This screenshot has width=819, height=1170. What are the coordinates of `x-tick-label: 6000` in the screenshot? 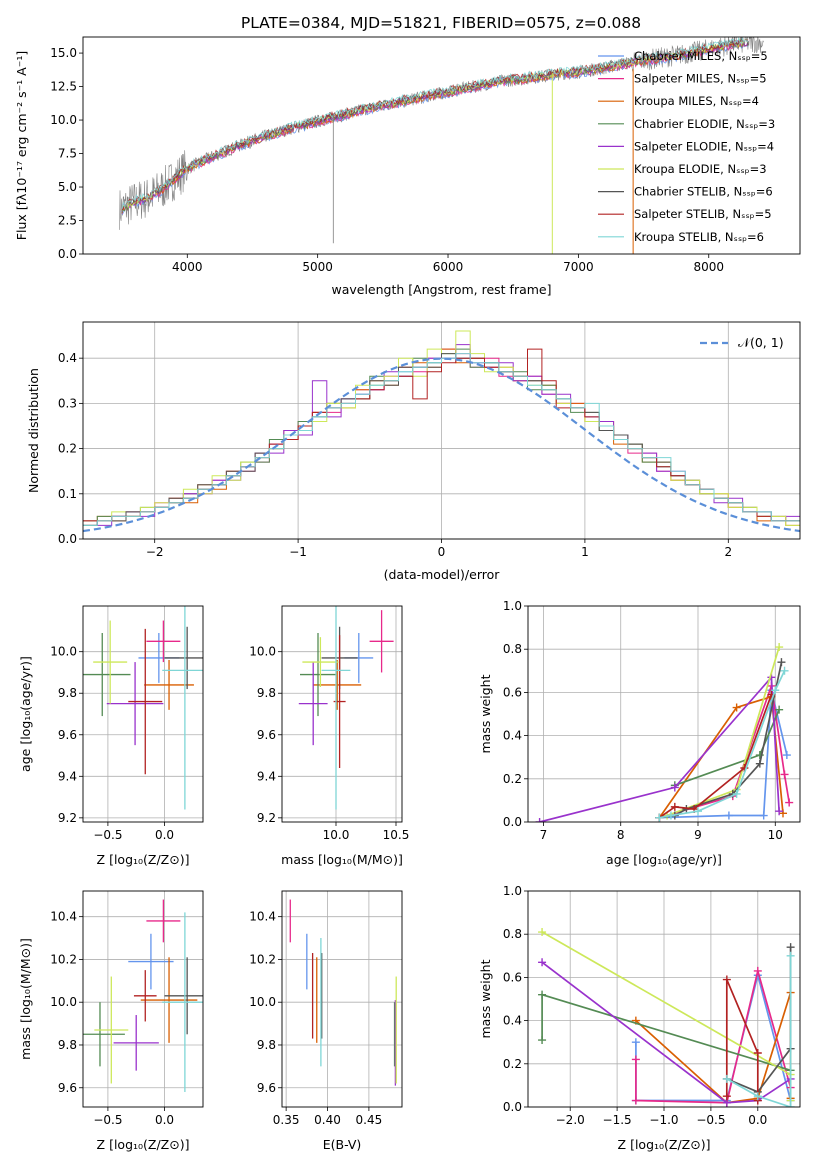 It's located at (448, 267).